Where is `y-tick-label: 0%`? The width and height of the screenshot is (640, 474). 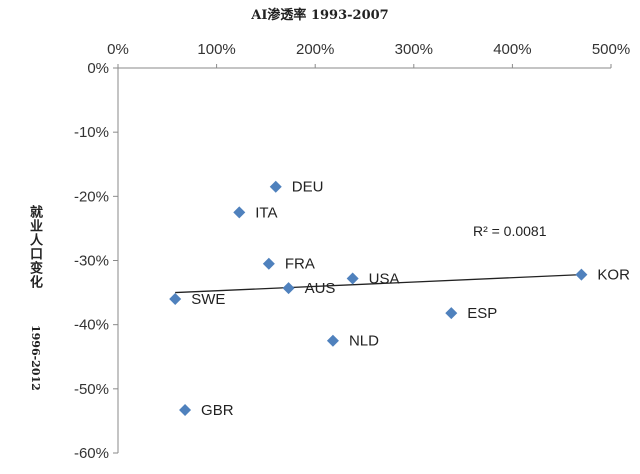 y-tick-label: 0% is located at coordinates (98, 68).